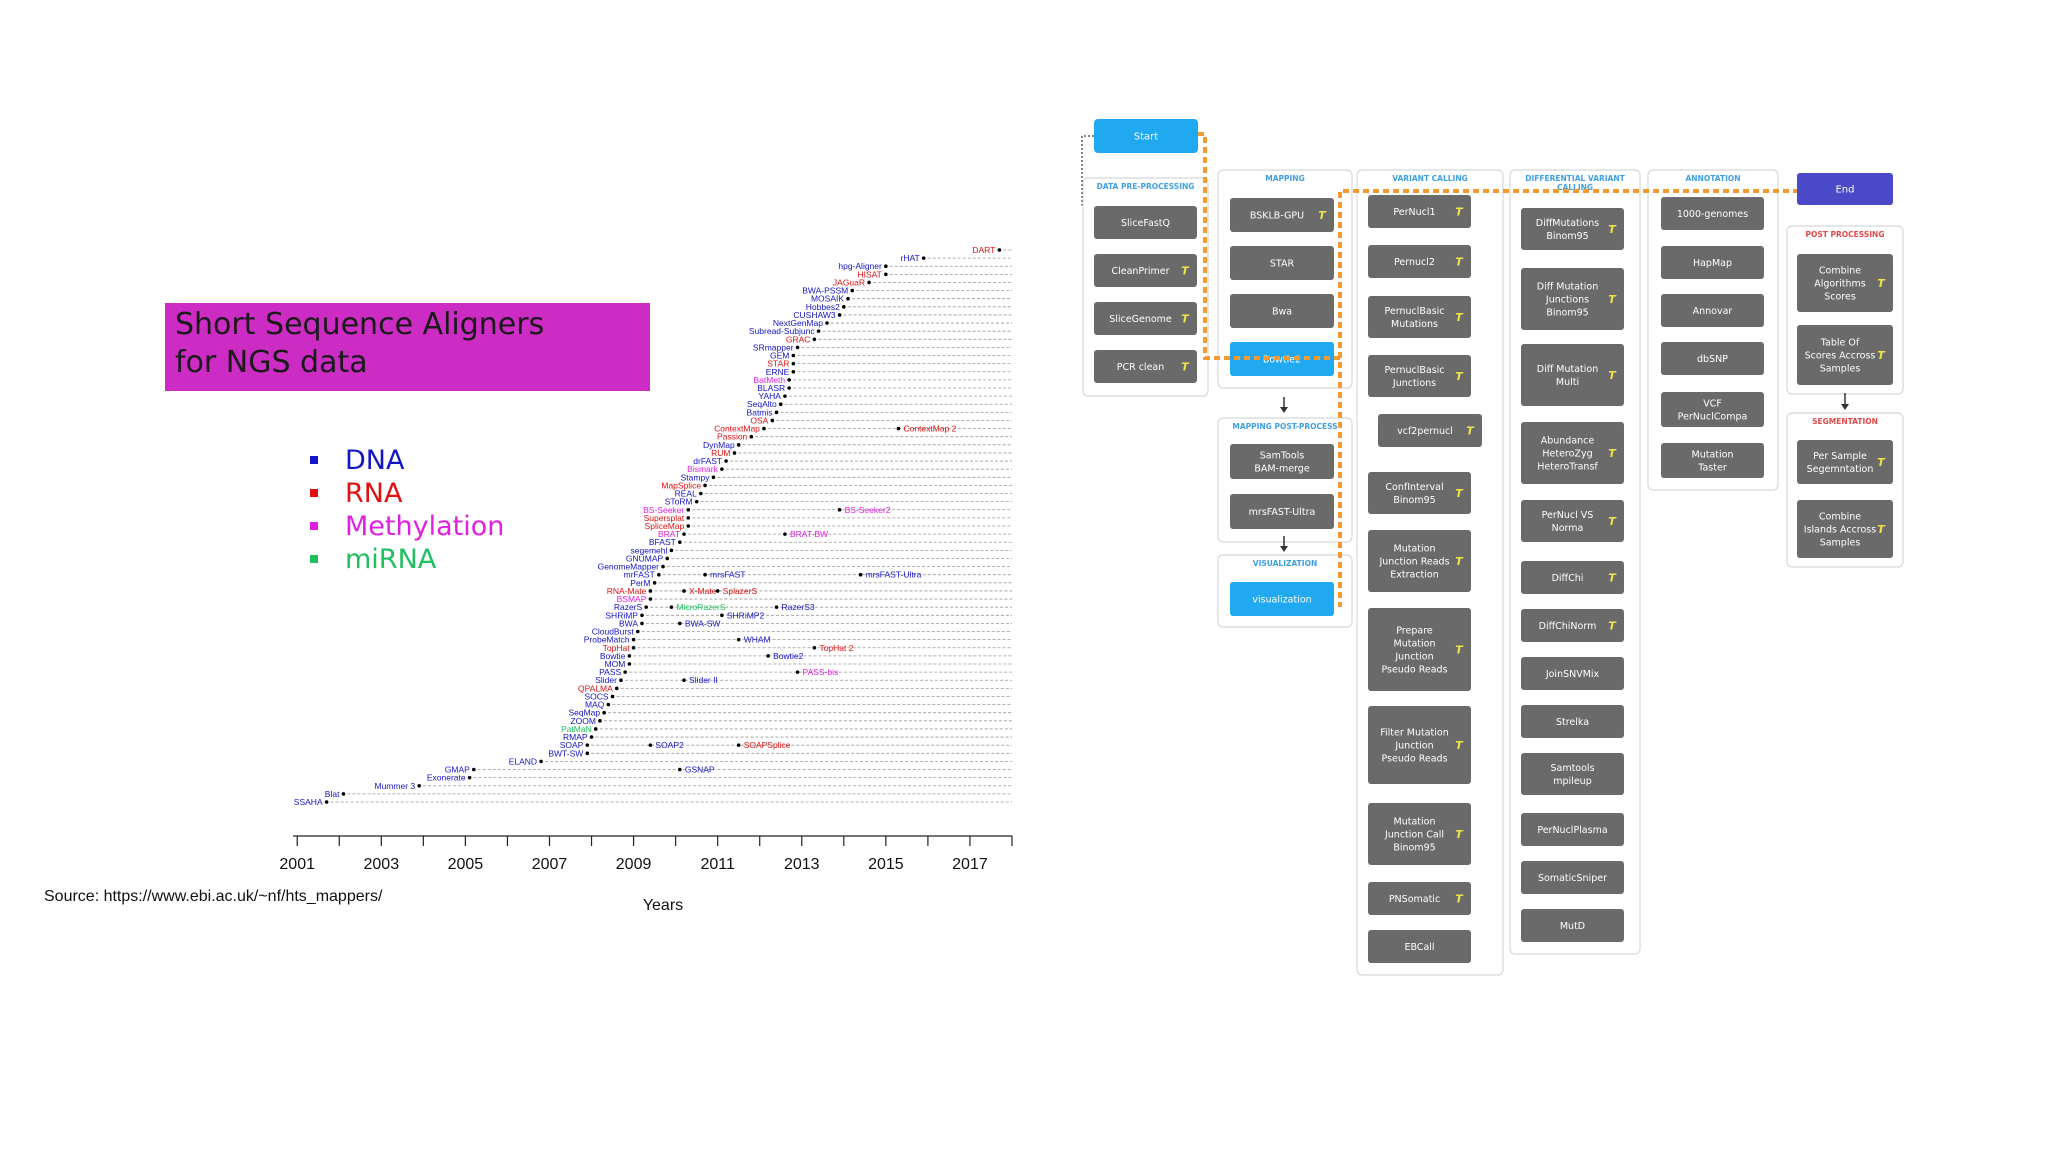 The image size is (2048, 1152). I want to click on step-dbsnp: dbSNP, so click(1712, 358).